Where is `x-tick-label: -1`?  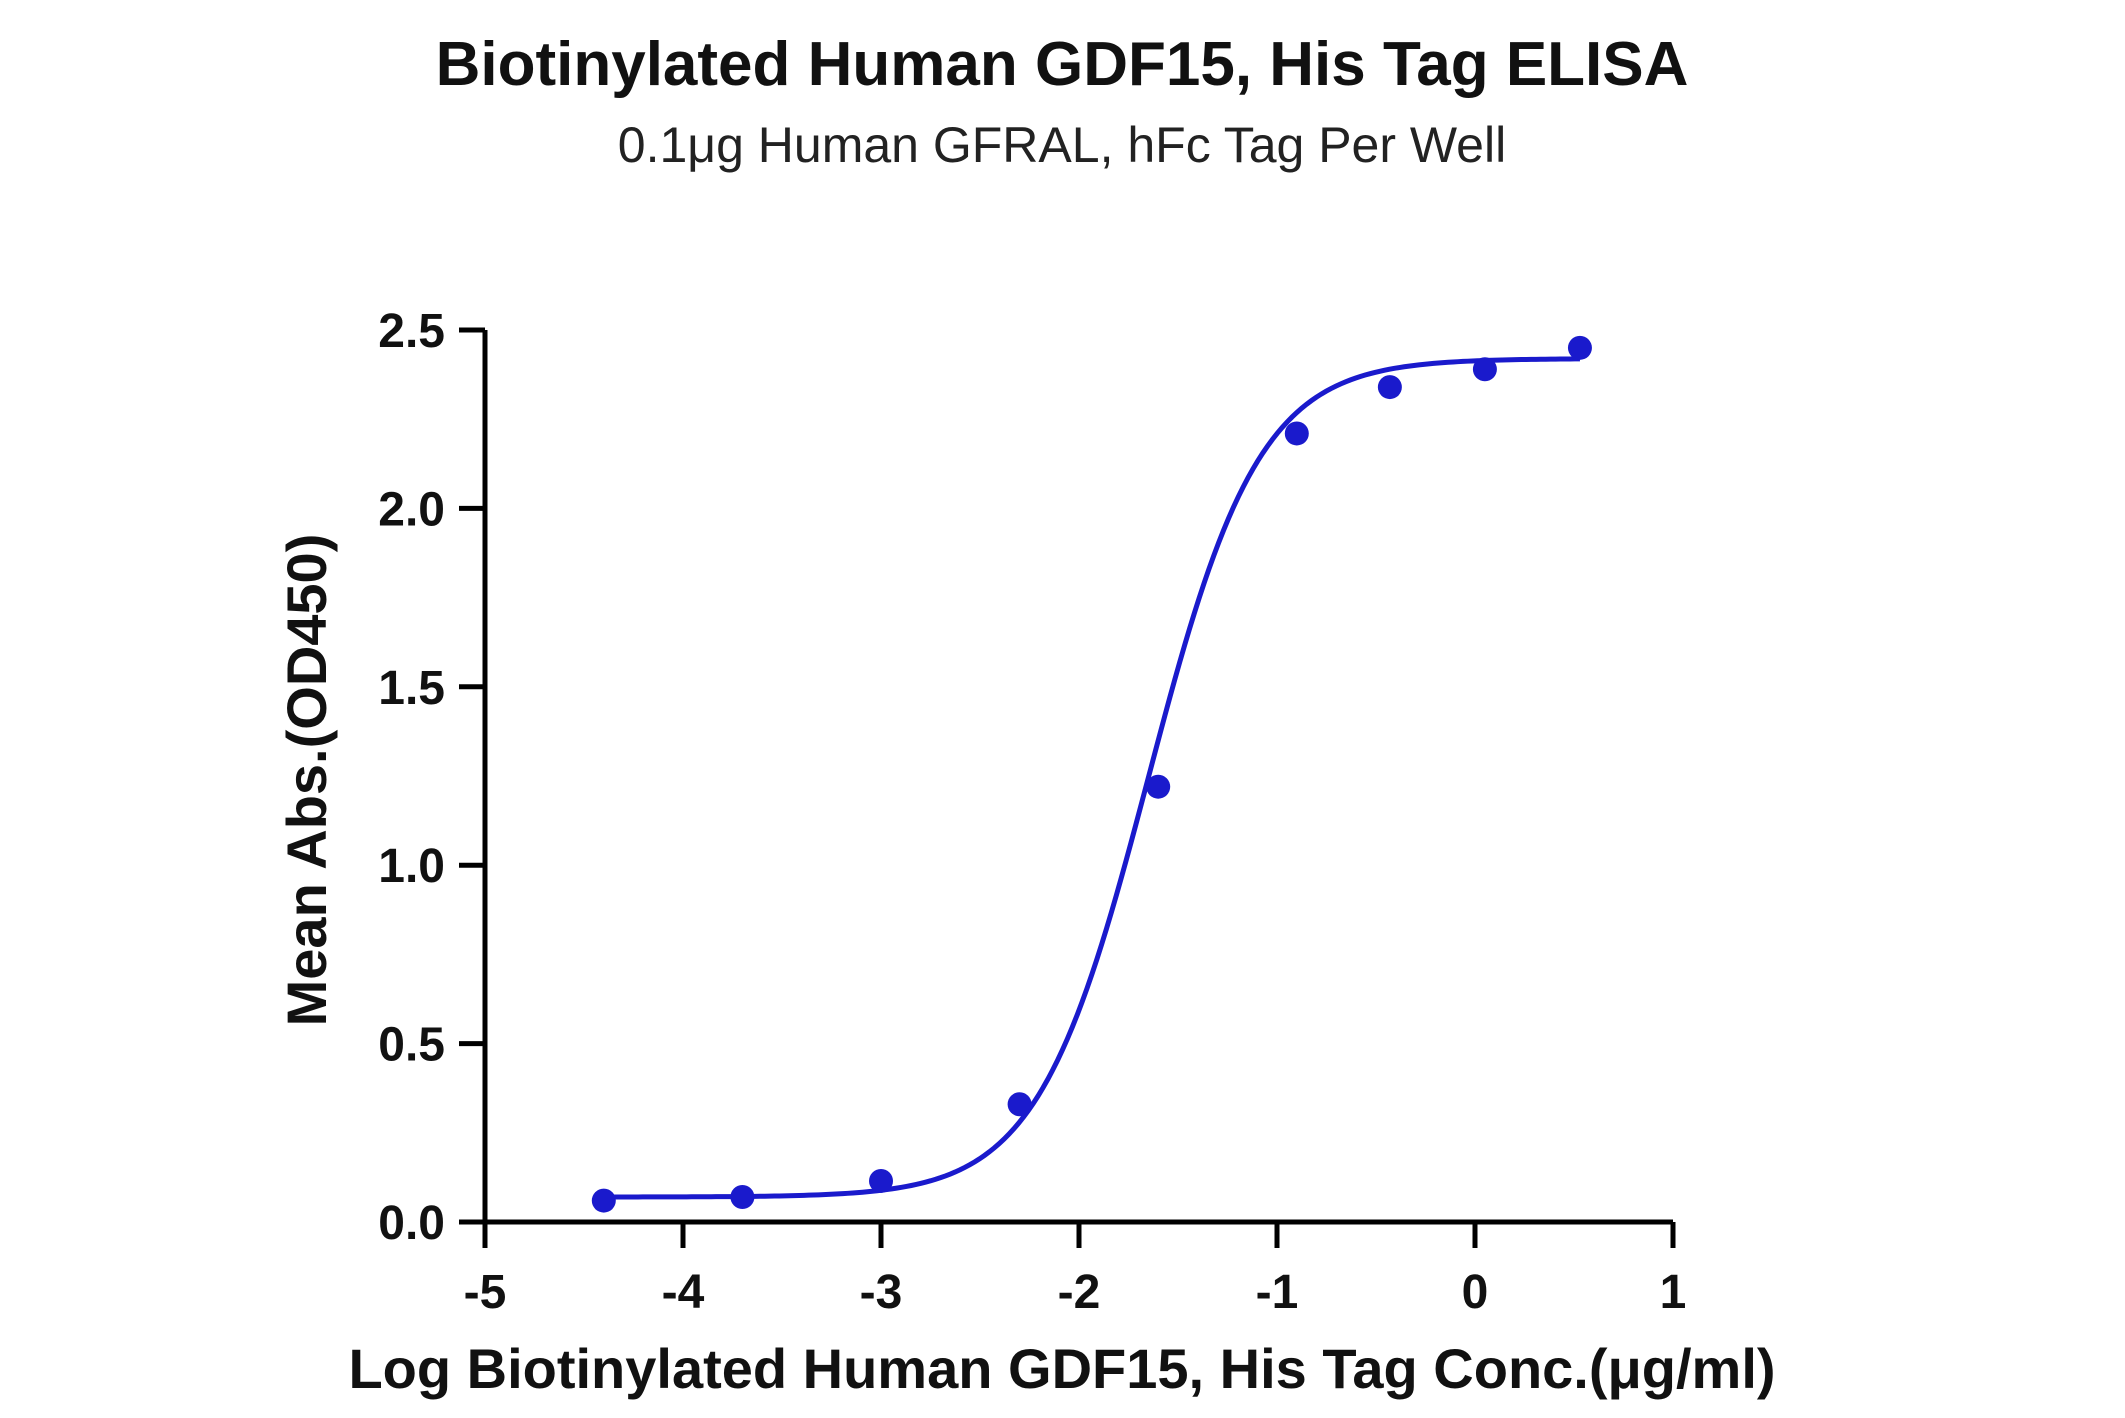 x-tick-label: -1 is located at coordinates (1277, 1292).